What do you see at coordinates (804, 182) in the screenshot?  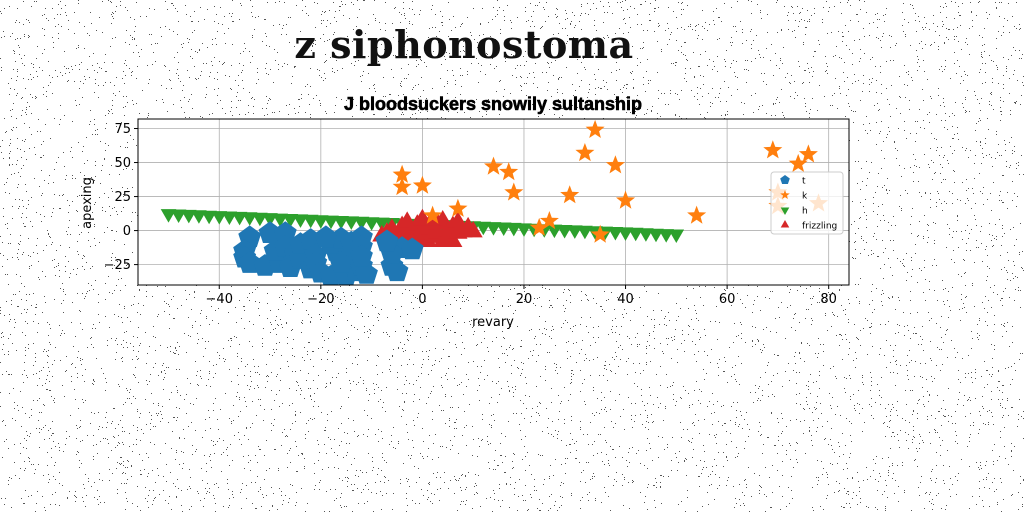 I see `legend-label-t: t` at bounding box center [804, 182].